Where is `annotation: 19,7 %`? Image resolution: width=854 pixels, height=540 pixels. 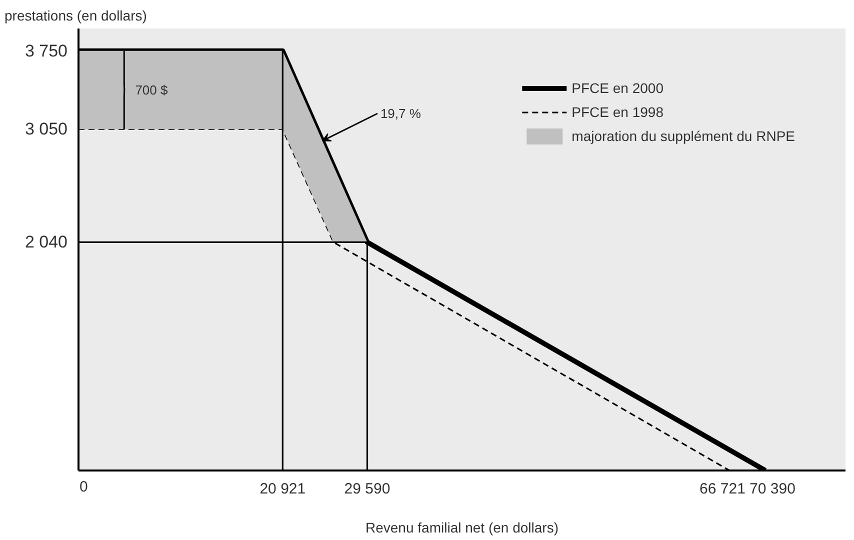 annotation: 19,7 % is located at coordinates (401, 113).